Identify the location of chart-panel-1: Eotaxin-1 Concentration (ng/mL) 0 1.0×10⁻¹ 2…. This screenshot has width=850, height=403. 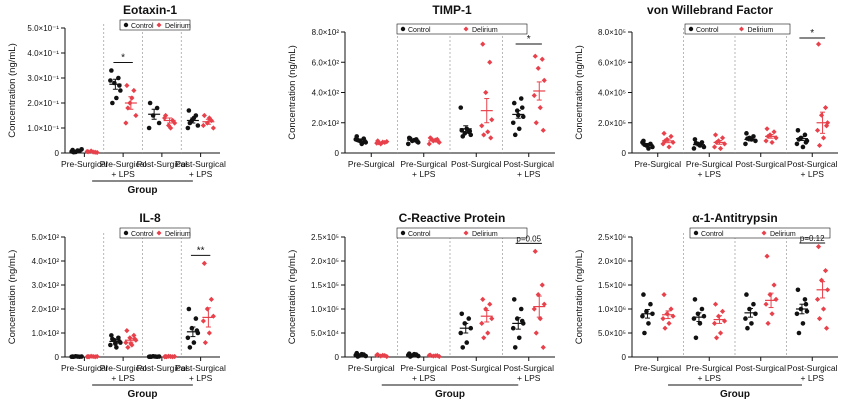
(116, 99).